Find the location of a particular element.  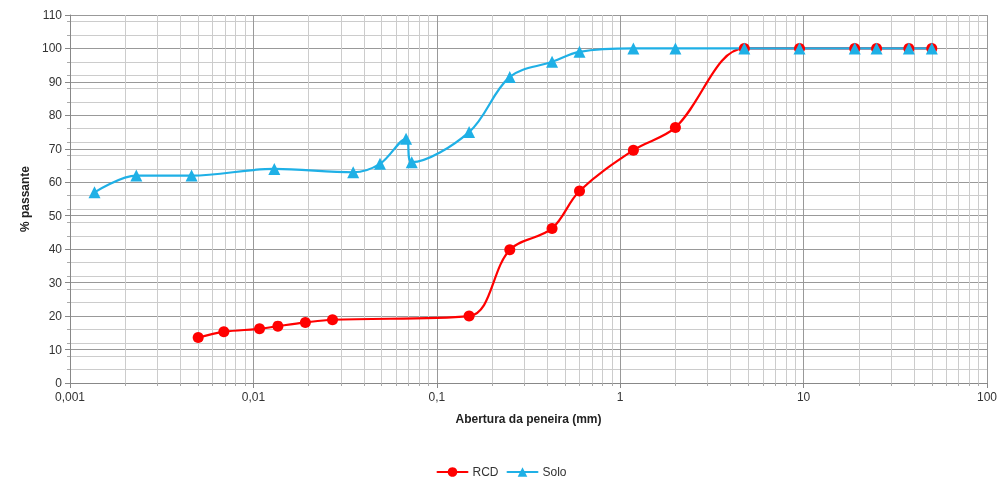

y-tick-label: 50 is located at coordinates (55, 215).